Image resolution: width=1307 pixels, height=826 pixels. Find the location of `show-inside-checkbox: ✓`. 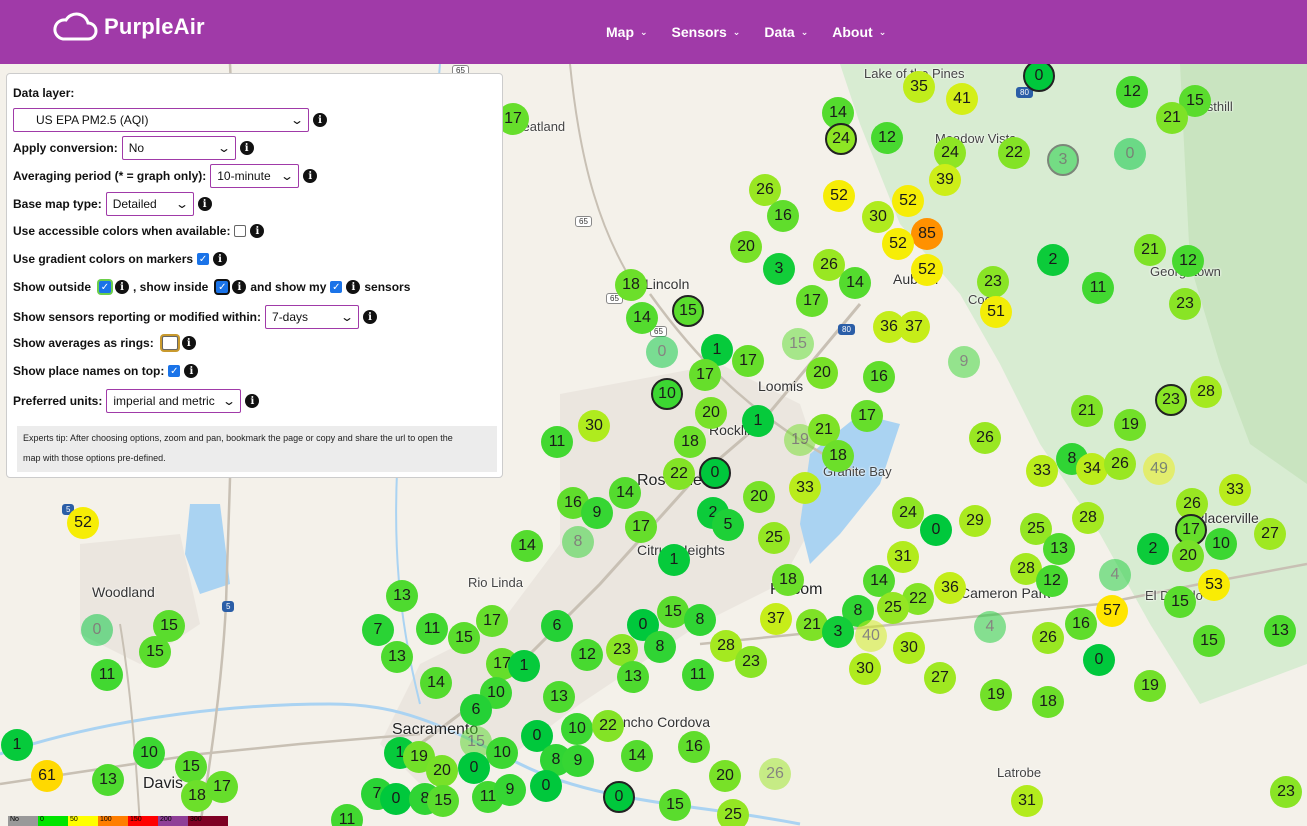

show-inside-checkbox: ✓ is located at coordinates (222, 287).